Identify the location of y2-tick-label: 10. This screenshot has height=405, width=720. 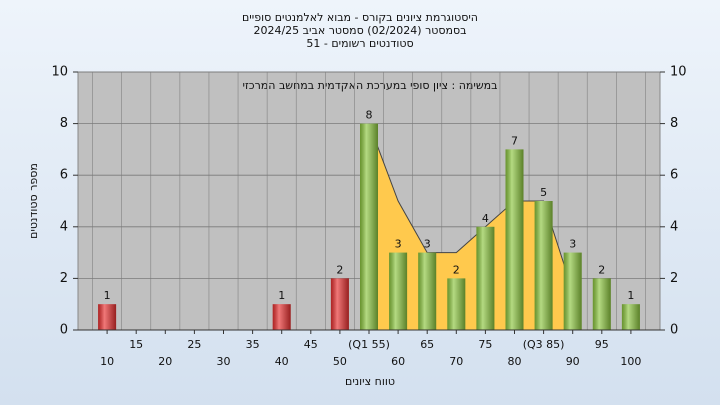
(678, 72).